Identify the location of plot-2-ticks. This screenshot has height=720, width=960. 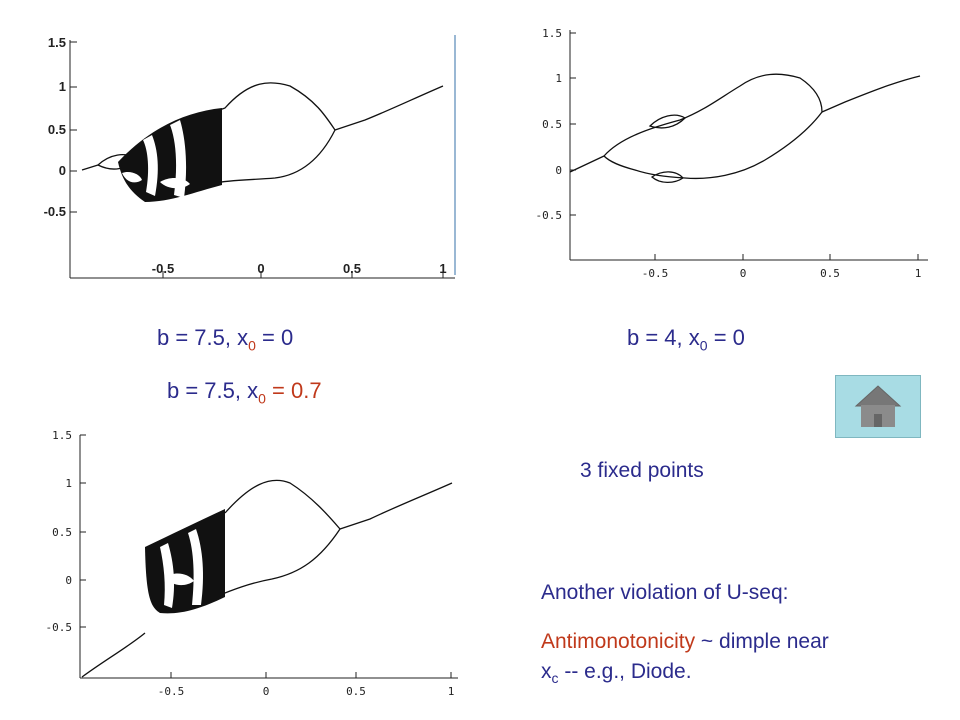
(744, 146).